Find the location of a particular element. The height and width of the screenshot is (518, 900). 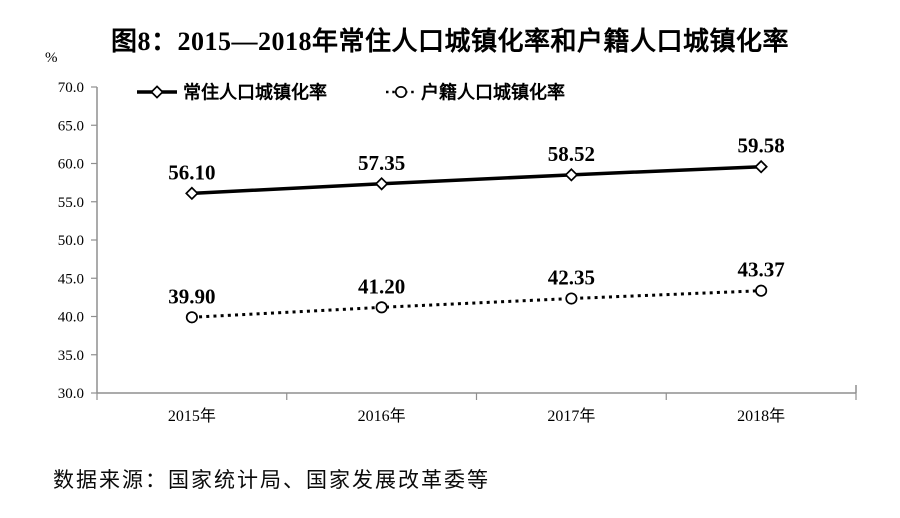

source-note: 数据来源：国家统计局、国家发展改革委等 is located at coordinates (271, 480).